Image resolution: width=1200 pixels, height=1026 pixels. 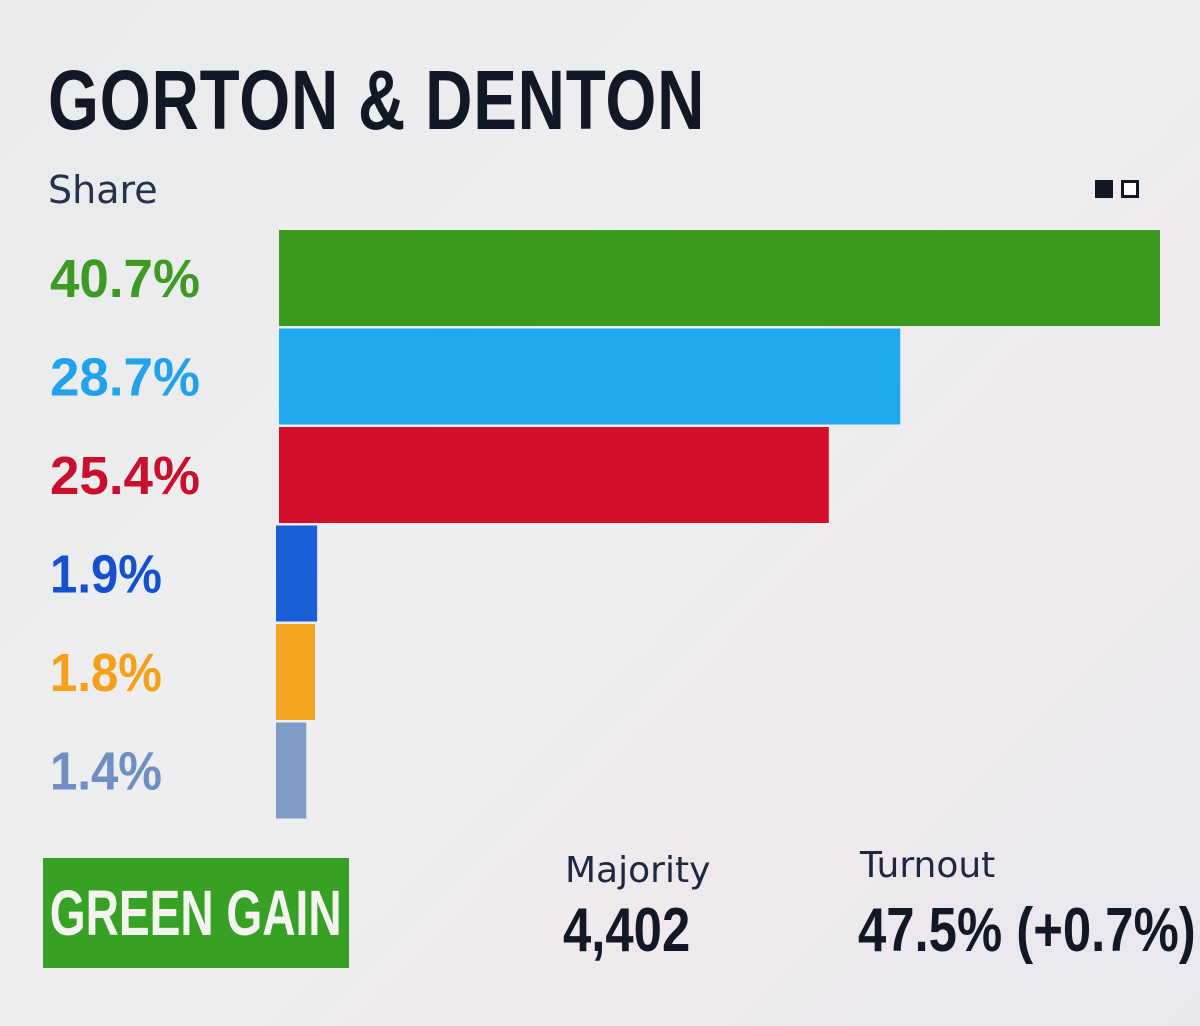 What do you see at coordinates (1104, 189) in the screenshot?
I see `page-dot-active` at bounding box center [1104, 189].